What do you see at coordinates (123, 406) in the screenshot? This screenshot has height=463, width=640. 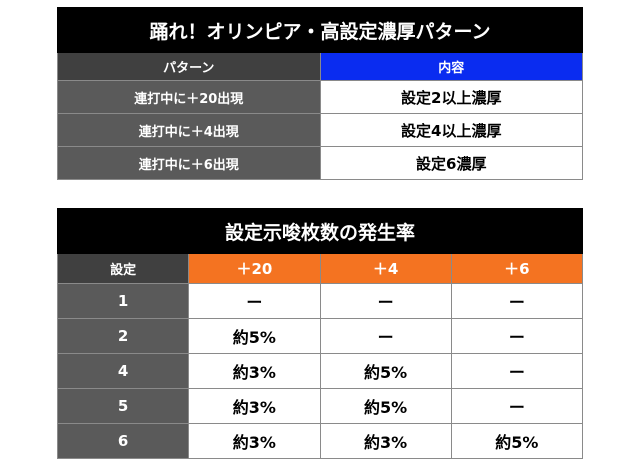 I see `setting-cell: 5` at bounding box center [123, 406].